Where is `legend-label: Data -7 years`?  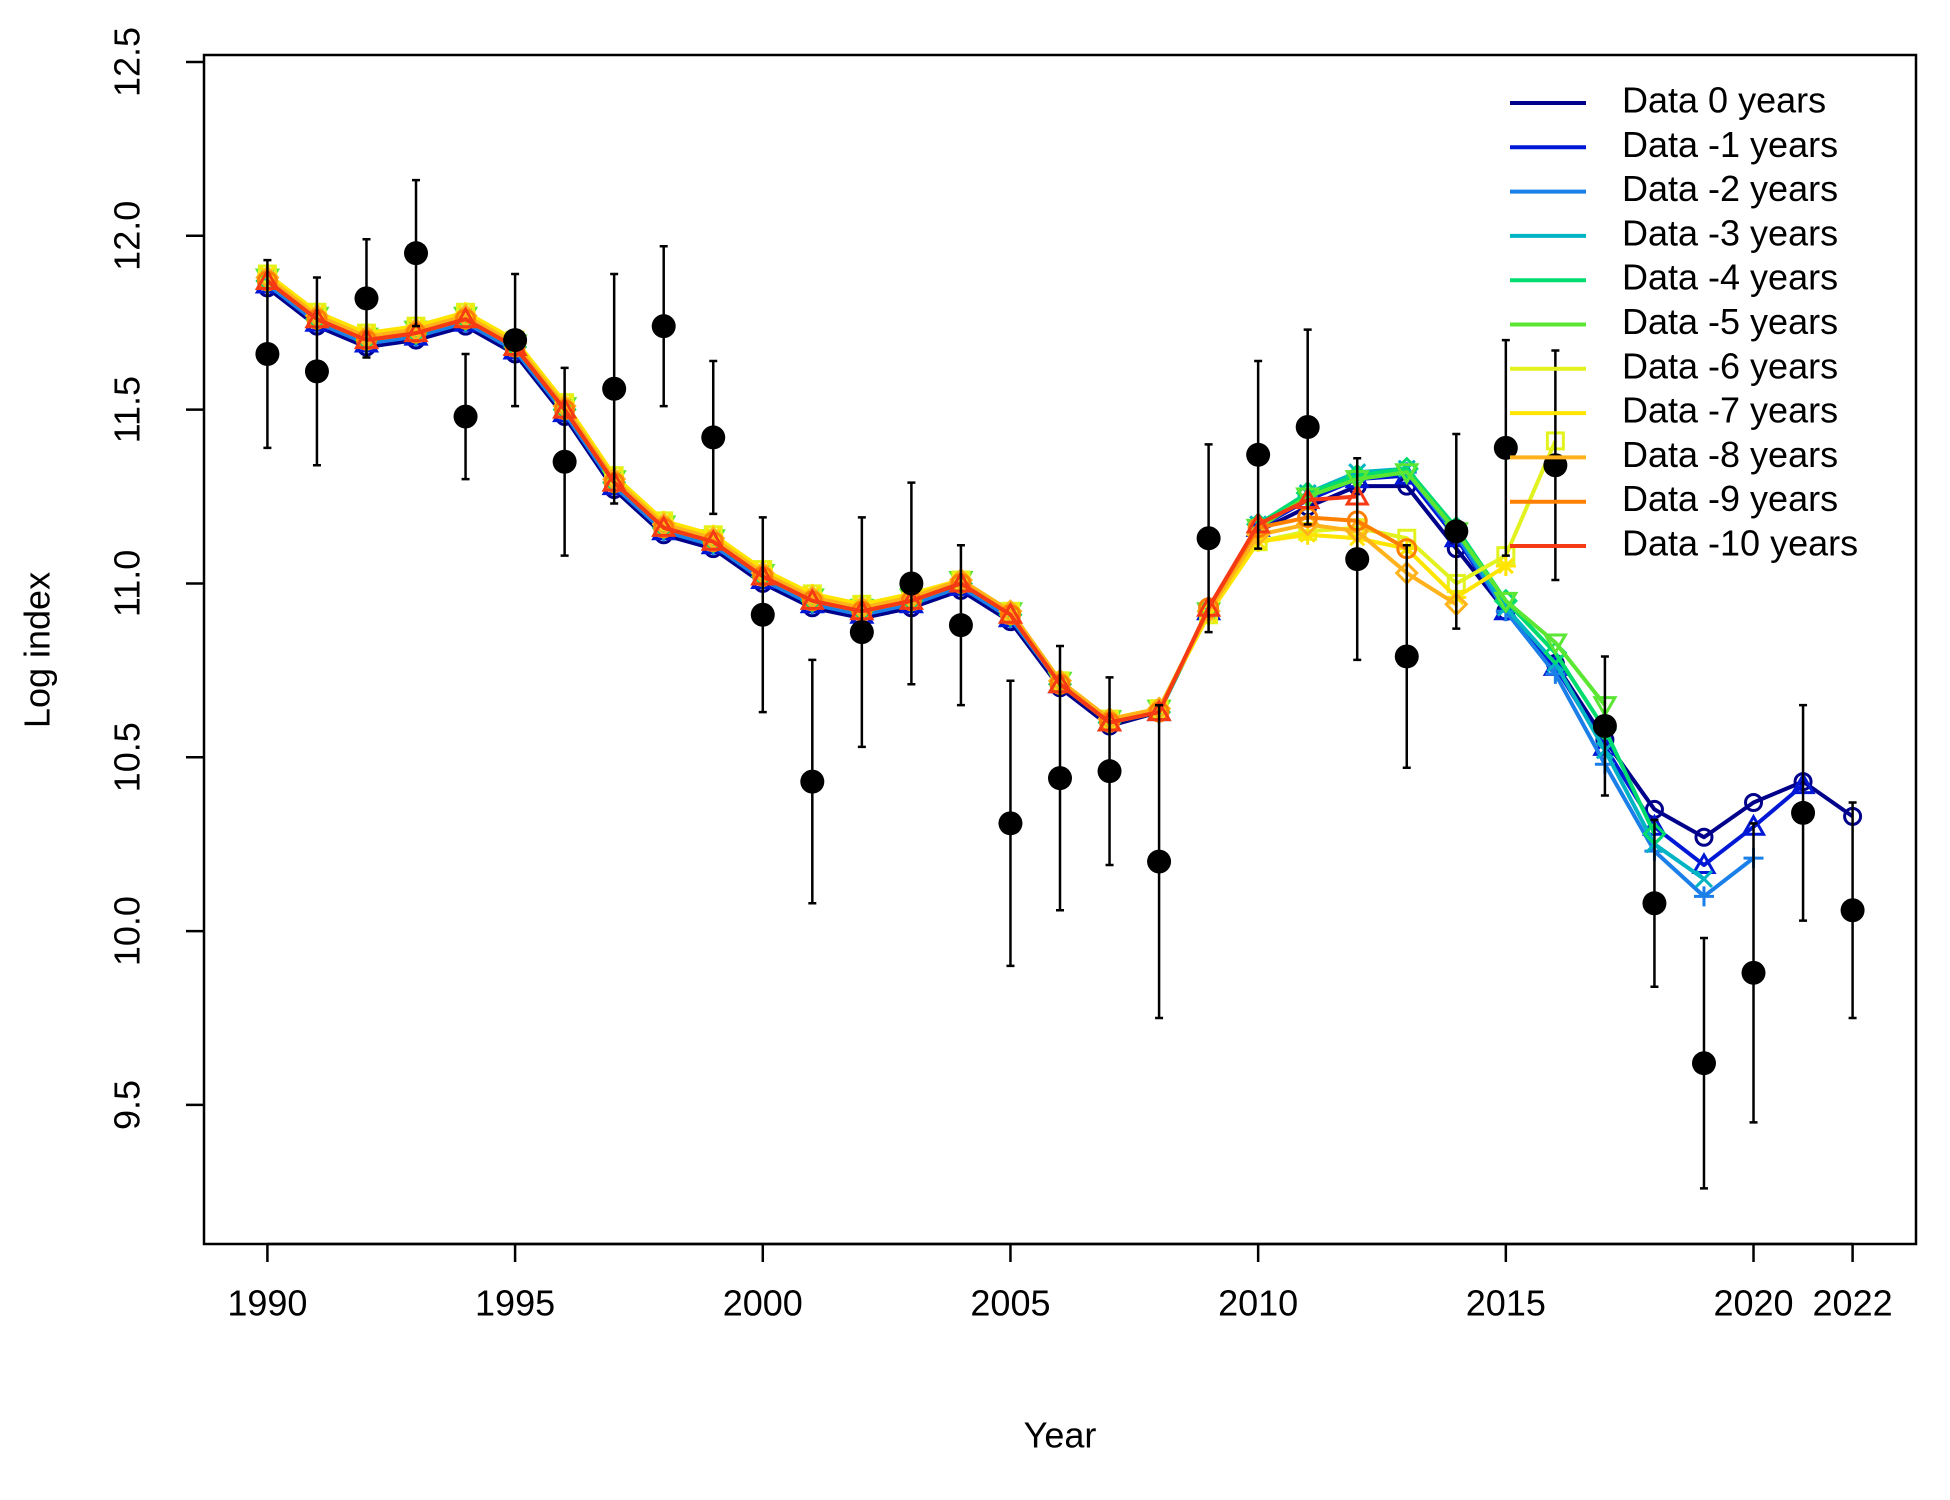
legend-label: Data -7 years is located at coordinates (1730, 410).